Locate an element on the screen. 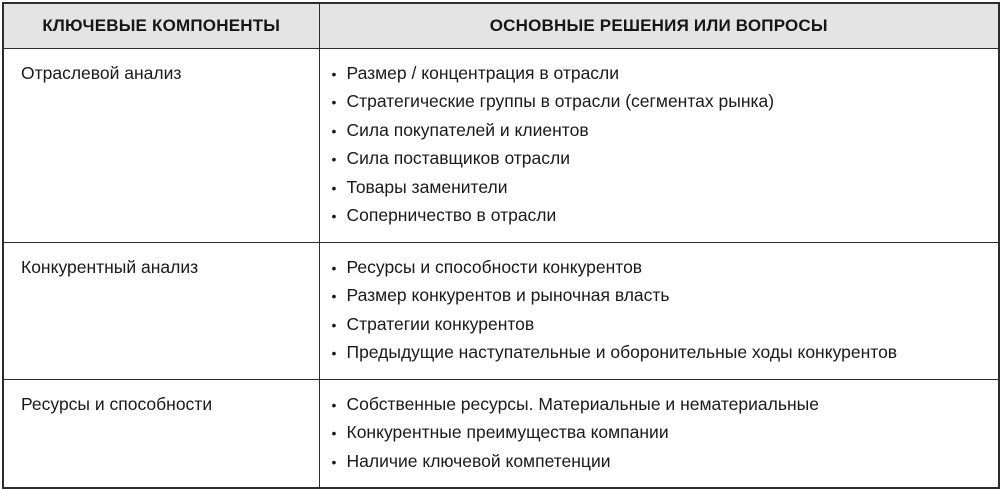 The width and height of the screenshot is (1000, 489). list-item: • Ресурсы и способности конкурентов is located at coordinates (660, 268).